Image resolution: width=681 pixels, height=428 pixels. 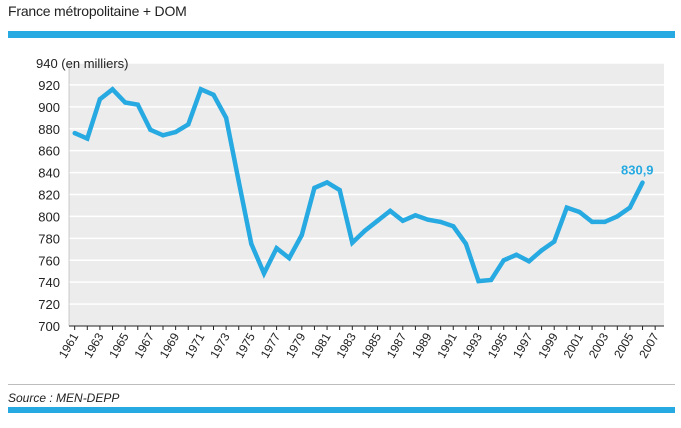 What do you see at coordinates (119, 345) in the screenshot?
I see `x-tick-label: 1965` at bounding box center [119, 345].